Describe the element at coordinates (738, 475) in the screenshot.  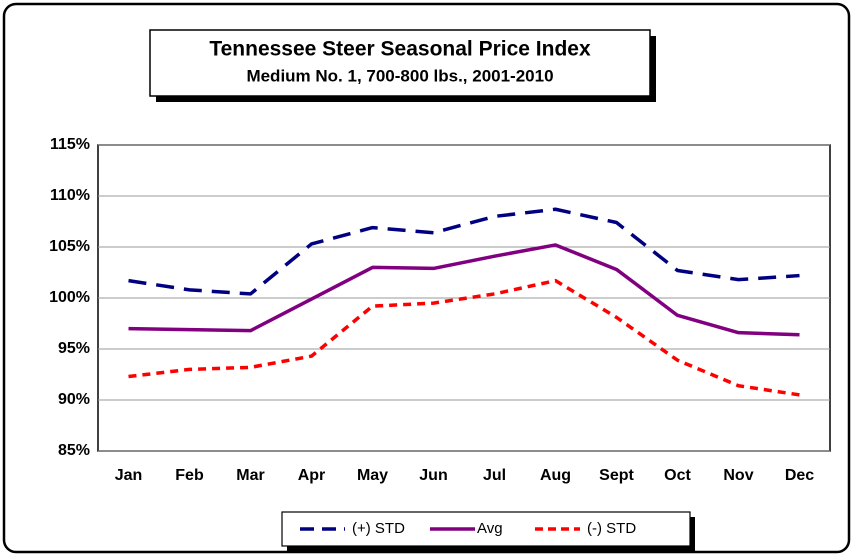
I see `x-tick-label: Nov` at that location.